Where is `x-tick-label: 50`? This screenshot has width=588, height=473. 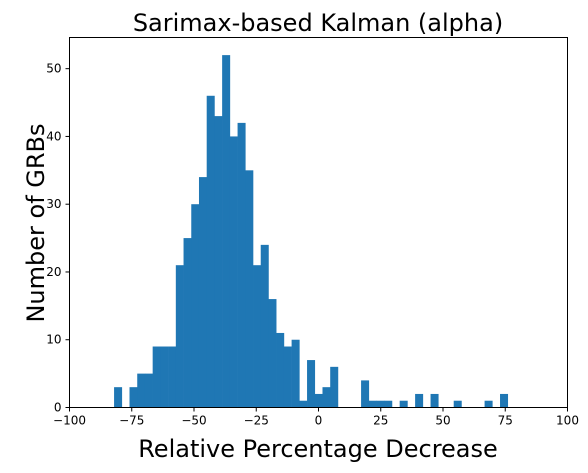
x-tick-label: 50 is located at coordinates (442, 421).